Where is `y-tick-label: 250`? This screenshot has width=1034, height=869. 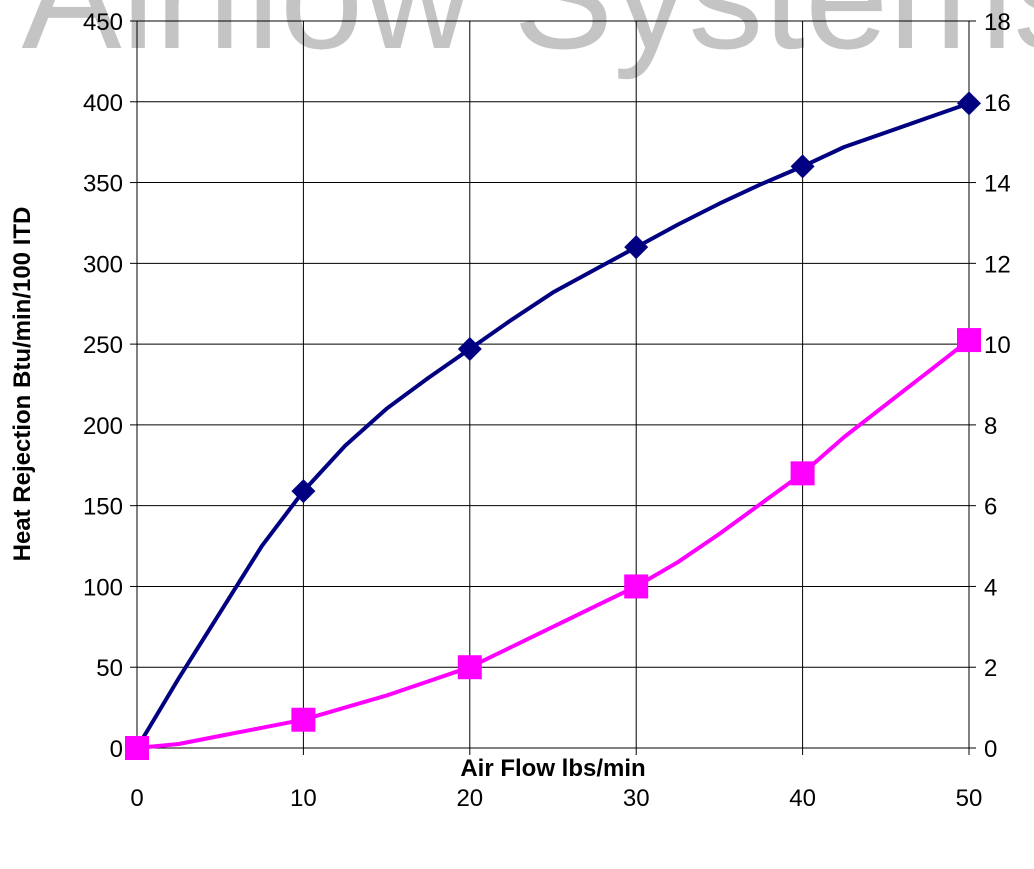
y-tick-label: 250 is located at coordinates (103, 345).